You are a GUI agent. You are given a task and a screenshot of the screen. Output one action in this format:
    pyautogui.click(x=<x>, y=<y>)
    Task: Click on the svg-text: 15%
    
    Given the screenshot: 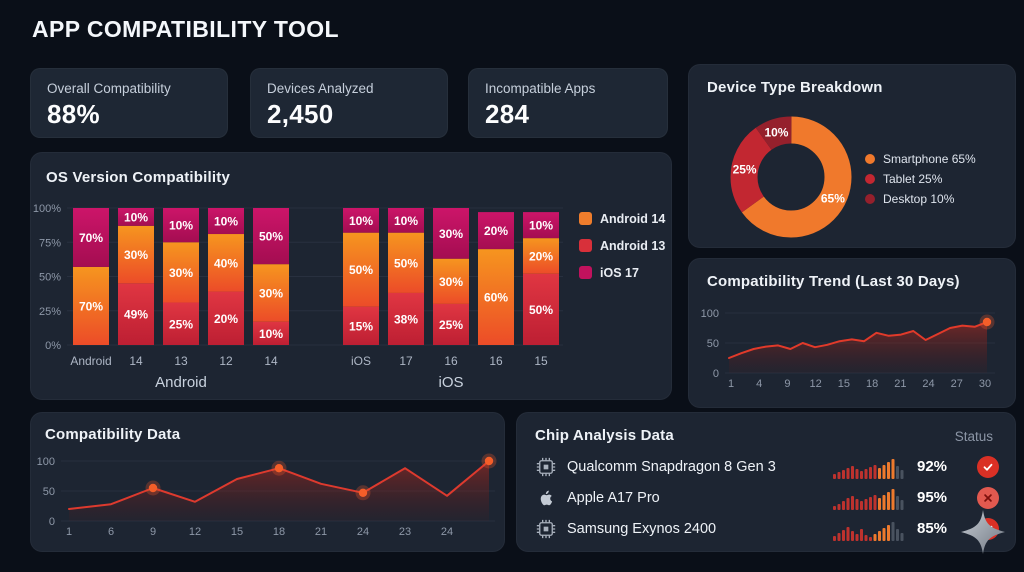 What is the action you would take?
    pyautogui.click(x=361, y=326)
    